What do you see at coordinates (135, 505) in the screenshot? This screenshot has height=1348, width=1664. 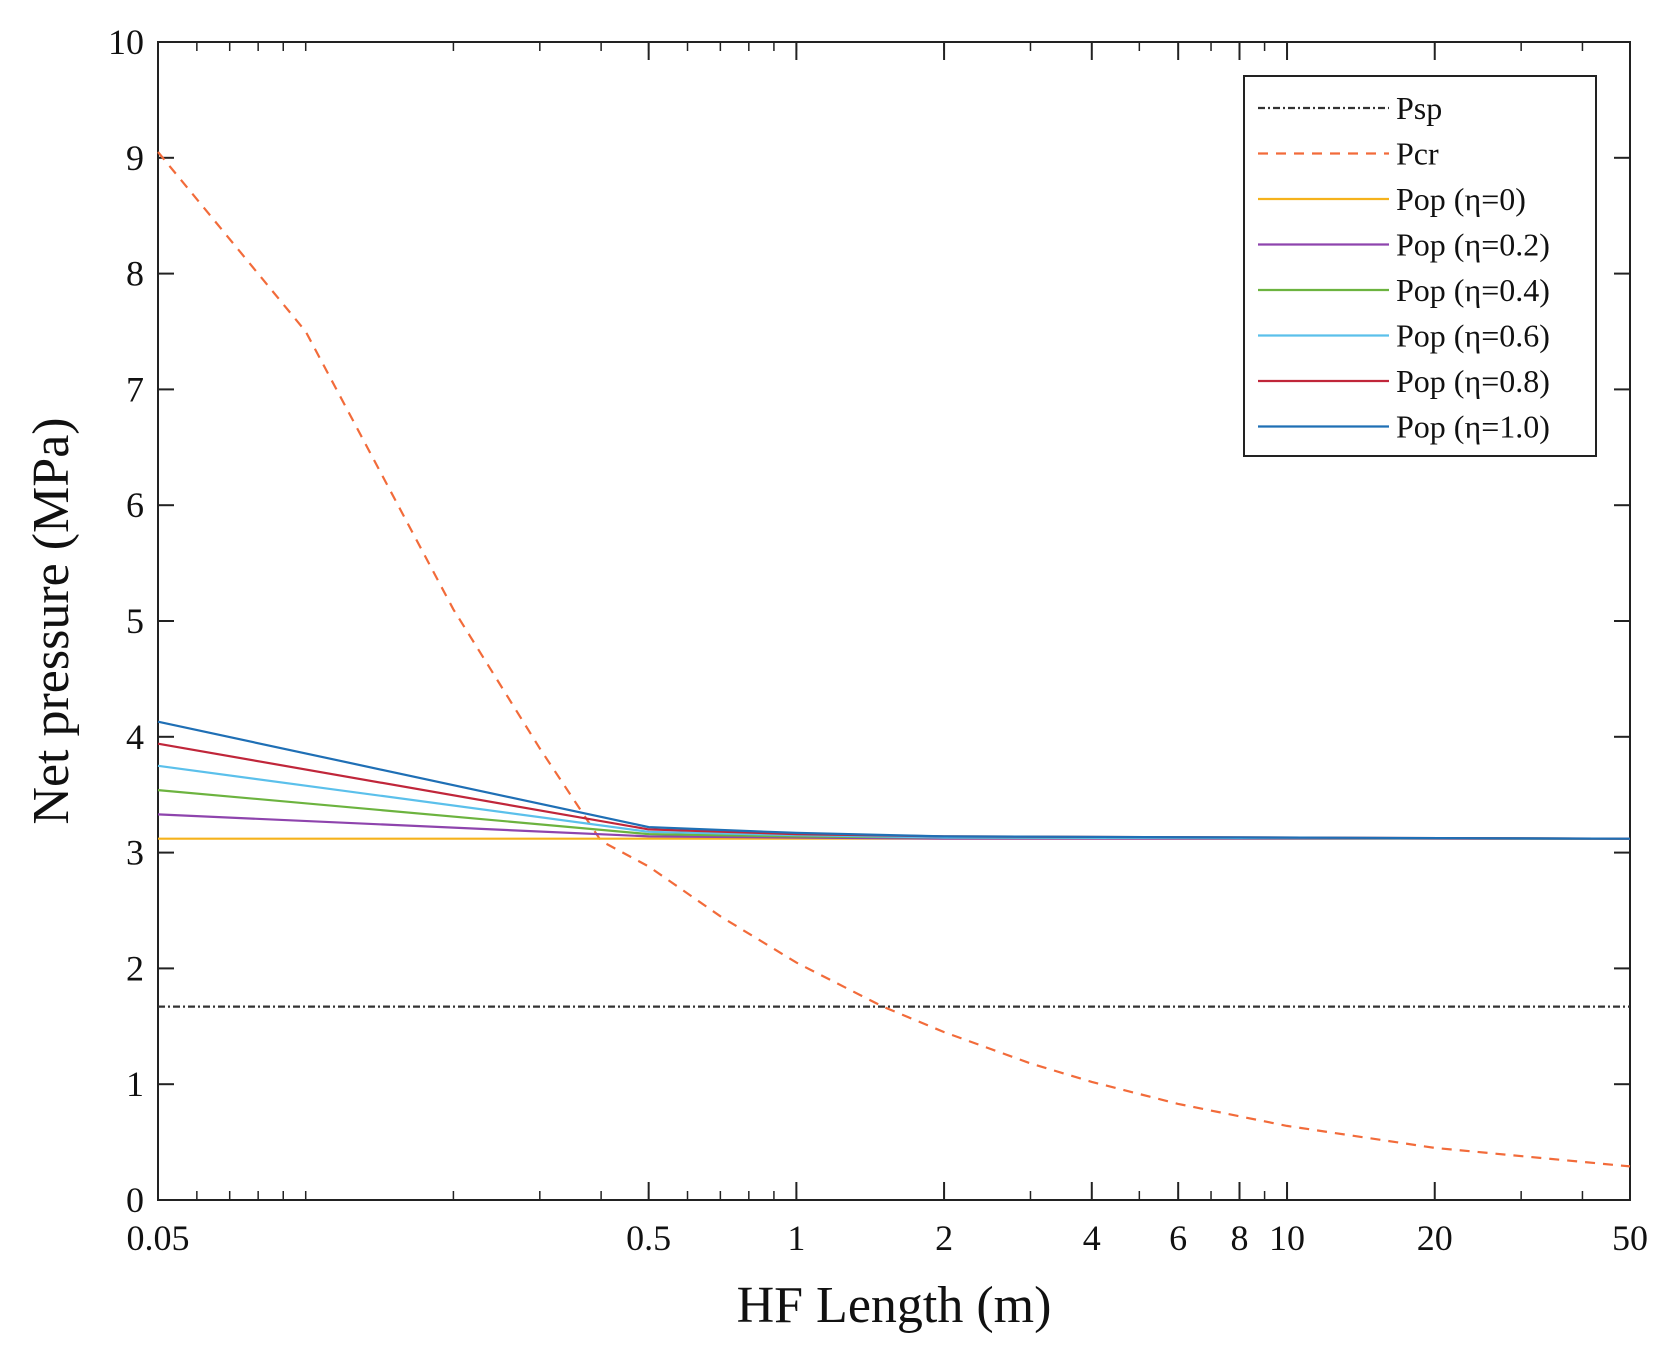 I see `y-tick-label: 6` at bounding box center [135, 505].